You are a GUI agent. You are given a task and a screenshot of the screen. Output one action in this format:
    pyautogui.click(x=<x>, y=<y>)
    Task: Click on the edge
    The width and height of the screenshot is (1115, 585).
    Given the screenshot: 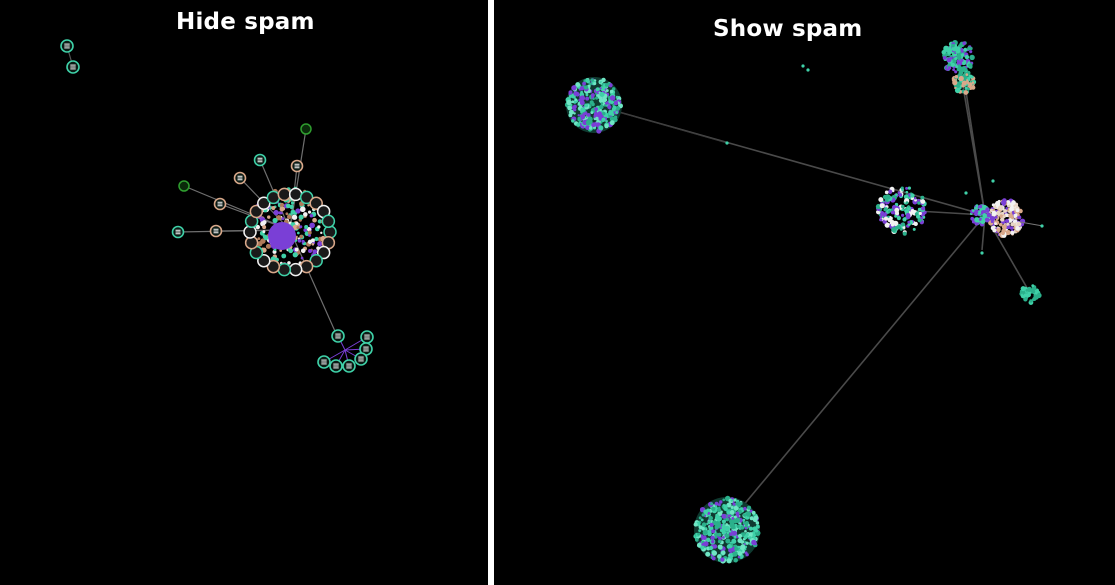 What is the action you would take?
    pyautogui.click(x=1031, y=224)
    